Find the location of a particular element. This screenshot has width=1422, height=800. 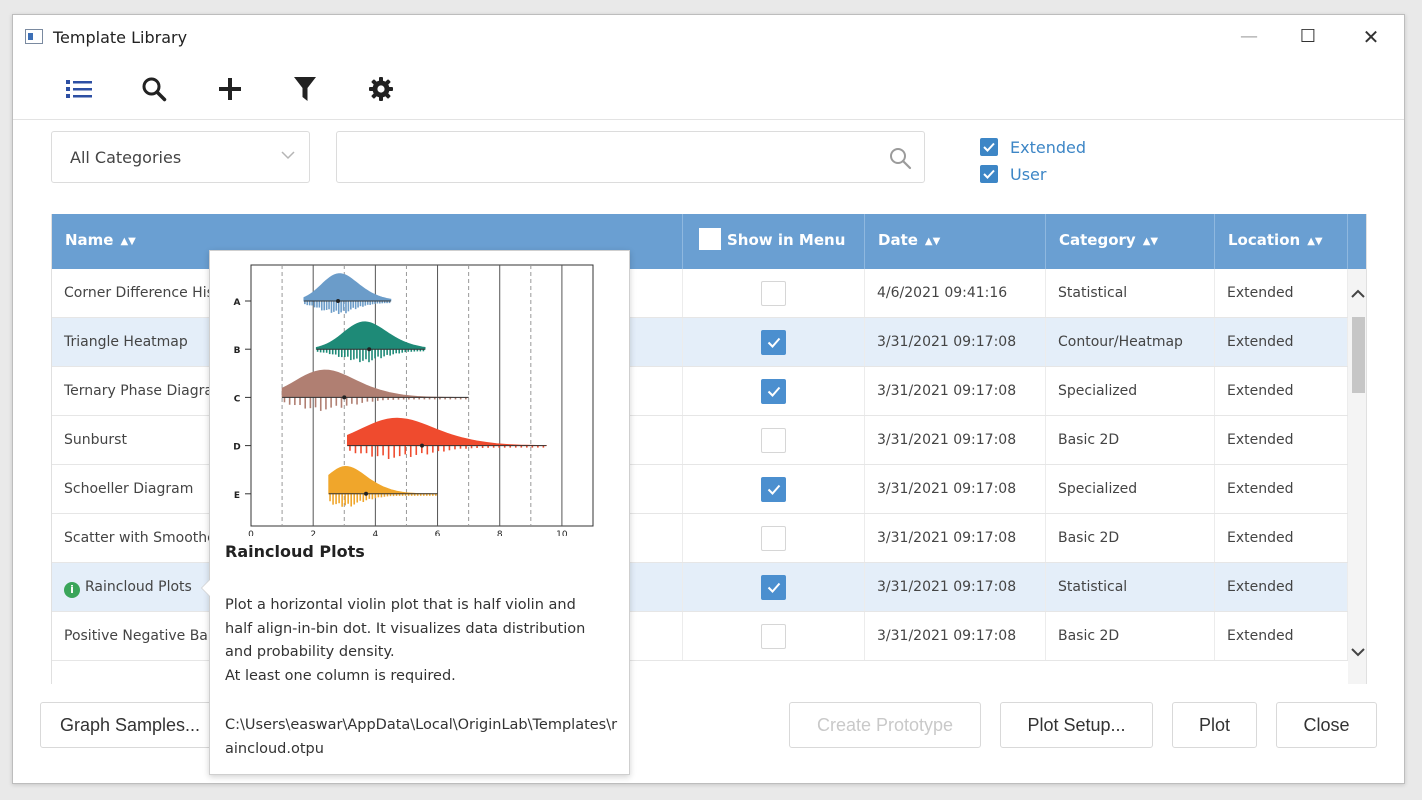

create-prototype-button: Create Prototype is located at coordinates (885, 725).